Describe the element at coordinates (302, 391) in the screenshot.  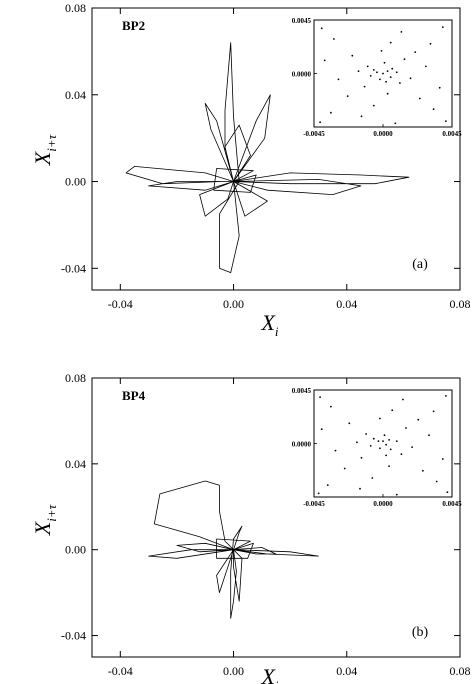
I see `panel-2-inset-y-tick-label-0: 0.0045` at that location.